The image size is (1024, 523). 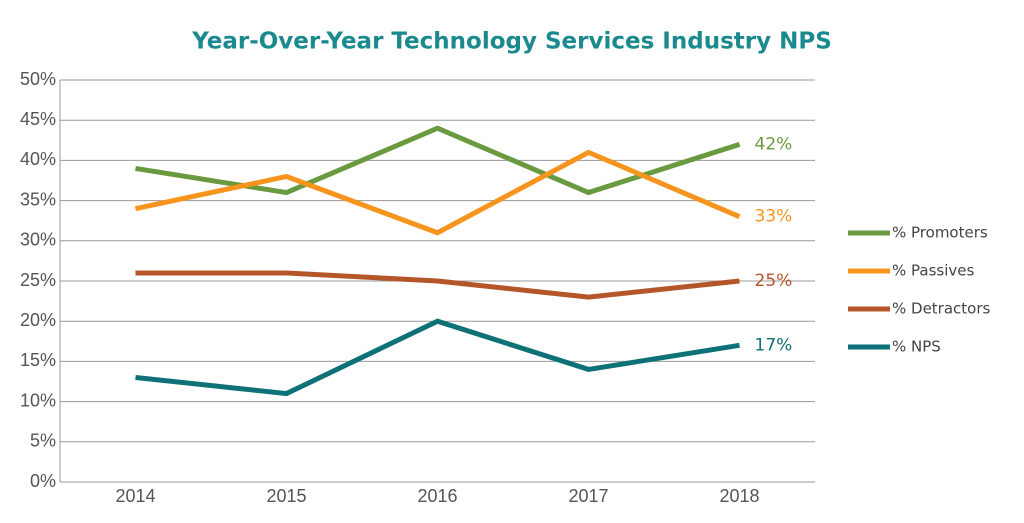 What do you see at coordinates (38, 320) in the screenshot?
I see `y-tick-label: 20%` at bounding box center [38, 320].